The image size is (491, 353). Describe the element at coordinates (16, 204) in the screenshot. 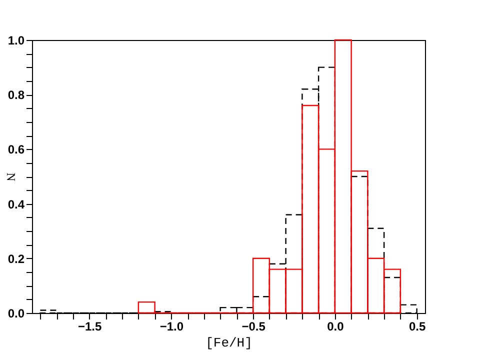

I see `y-tick-label: 0.4` at that location.